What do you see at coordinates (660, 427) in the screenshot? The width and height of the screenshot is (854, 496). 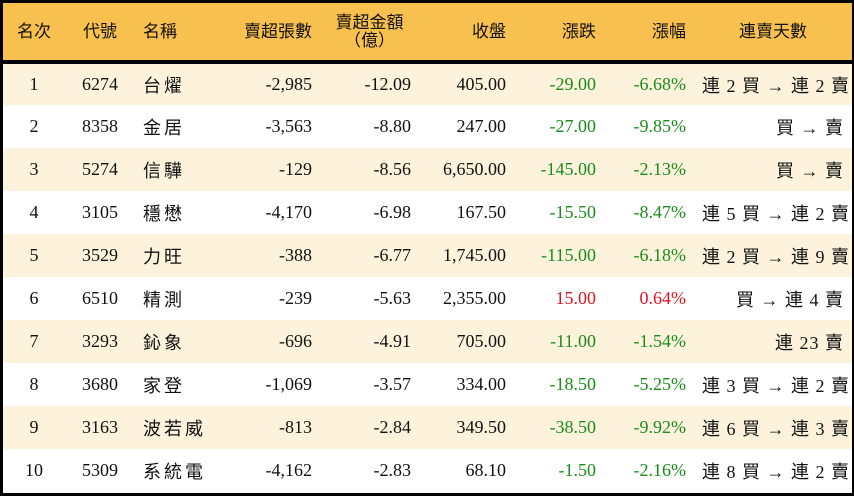 I see `cell-change-pct: -9.92%` at bounding box center [660, 427].